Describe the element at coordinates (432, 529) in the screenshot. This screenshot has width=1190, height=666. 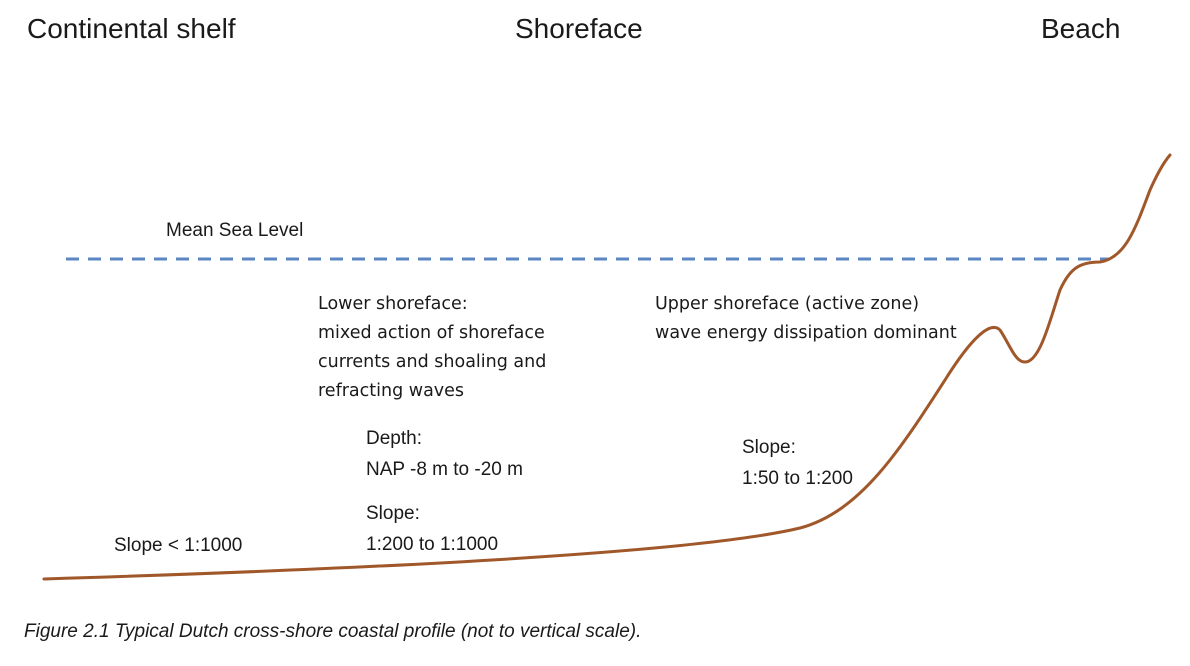
I see `lower-slope-annotation: Slope: 1:200 to 1:1000` at that location.